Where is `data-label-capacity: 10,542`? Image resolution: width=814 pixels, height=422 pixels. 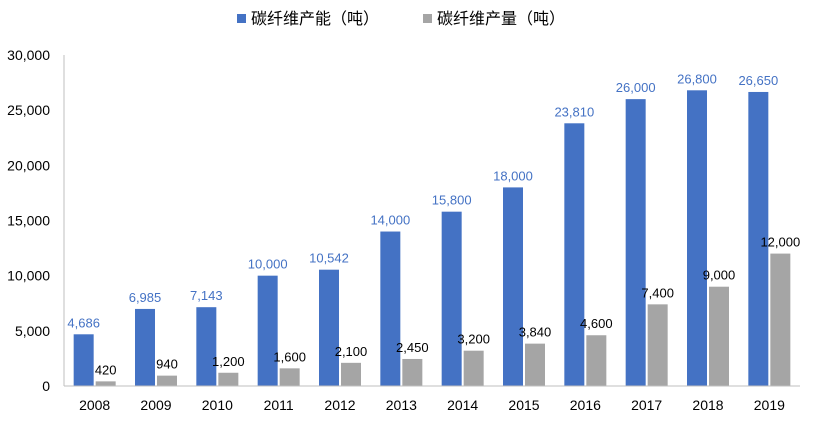
data-label-capacity: 10,542 is located at coordinates (329, 258).